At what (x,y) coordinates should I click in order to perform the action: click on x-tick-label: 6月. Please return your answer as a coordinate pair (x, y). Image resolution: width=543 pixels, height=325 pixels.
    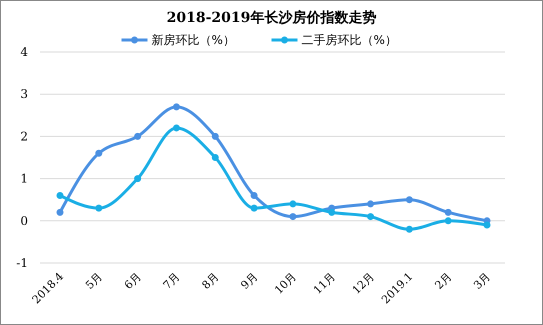
    Looking at the image, I should click on (133, 281).